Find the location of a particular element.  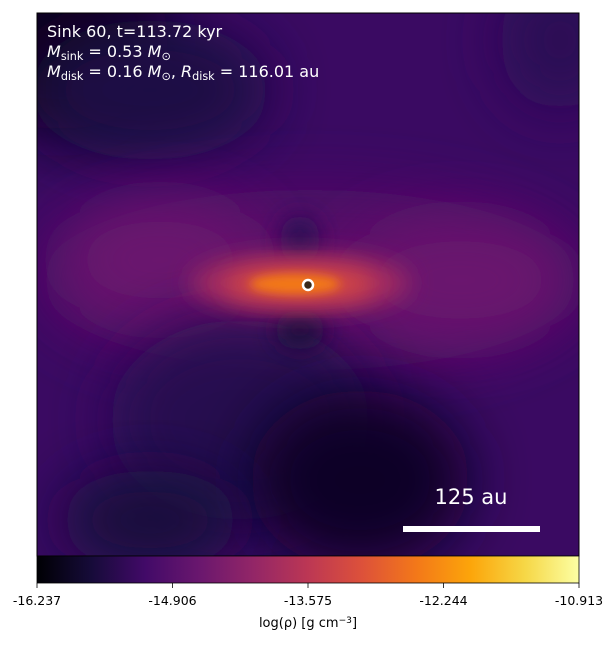

colorbar-label: log(ρ) [g cm−3] is located at coordinates (308, 623).